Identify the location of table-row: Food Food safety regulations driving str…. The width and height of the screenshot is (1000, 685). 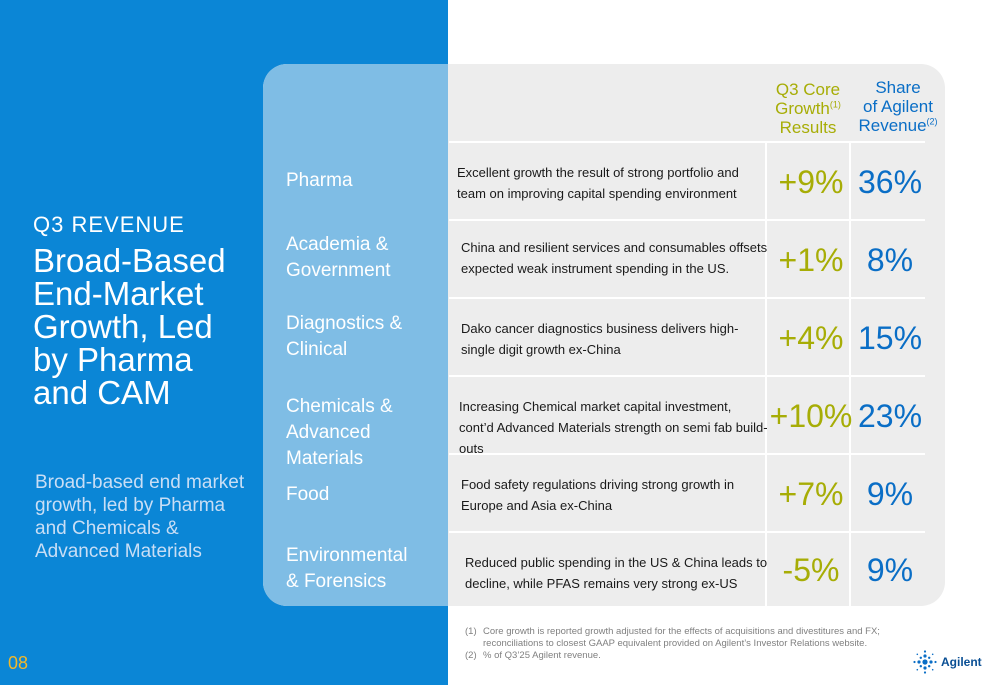
(500, 493).